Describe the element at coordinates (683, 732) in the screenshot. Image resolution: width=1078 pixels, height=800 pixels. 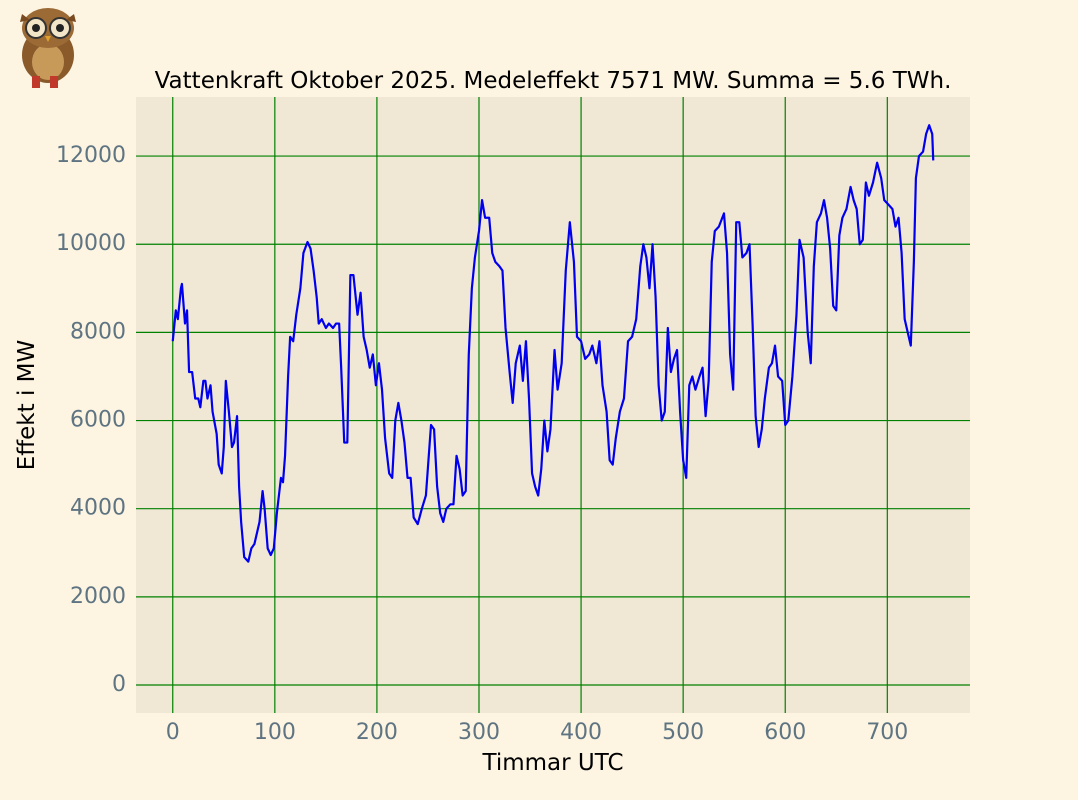
I see `x-tick-label: 500` at that location.